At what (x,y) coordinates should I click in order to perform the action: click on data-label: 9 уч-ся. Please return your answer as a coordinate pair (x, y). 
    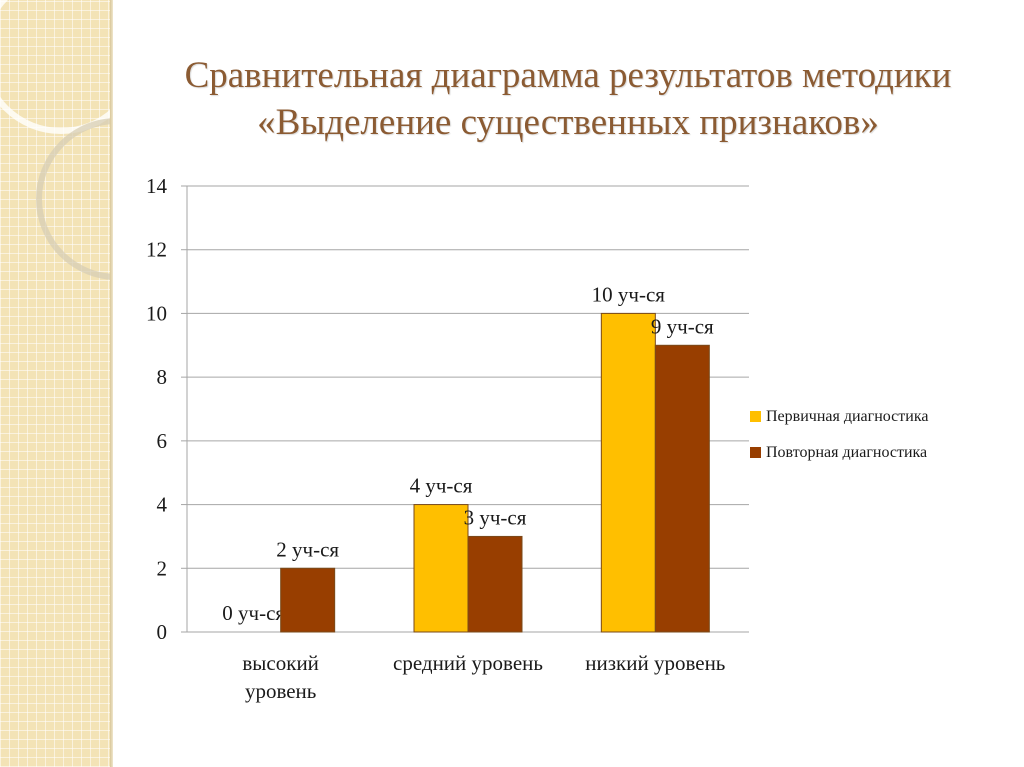
    Looking at the image, I should click on (682, 326).